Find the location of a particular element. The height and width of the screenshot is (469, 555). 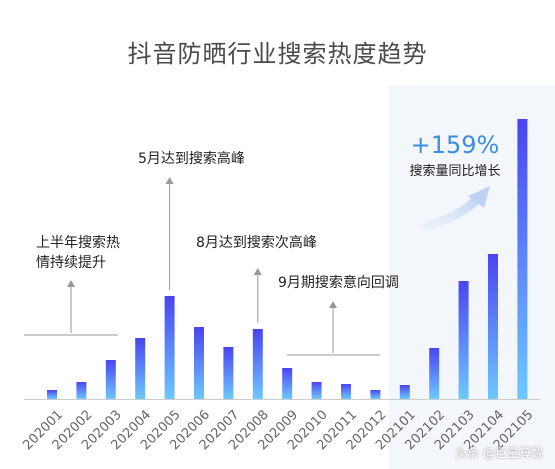

growth-label: 搜索量同比增长 is located at coordinates (454, 171).